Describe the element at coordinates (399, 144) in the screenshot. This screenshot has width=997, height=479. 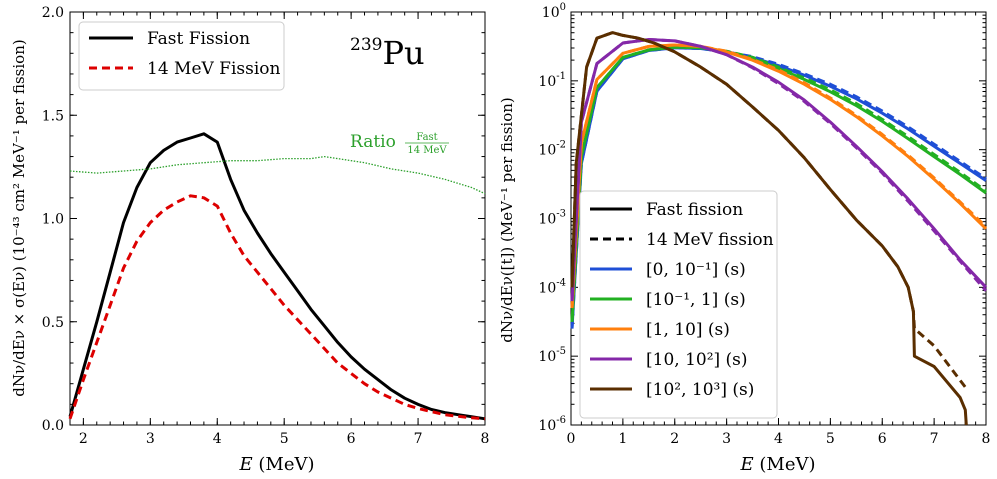
I see `ratio-annotation: Ratio Fast 14 MeV` at that location.